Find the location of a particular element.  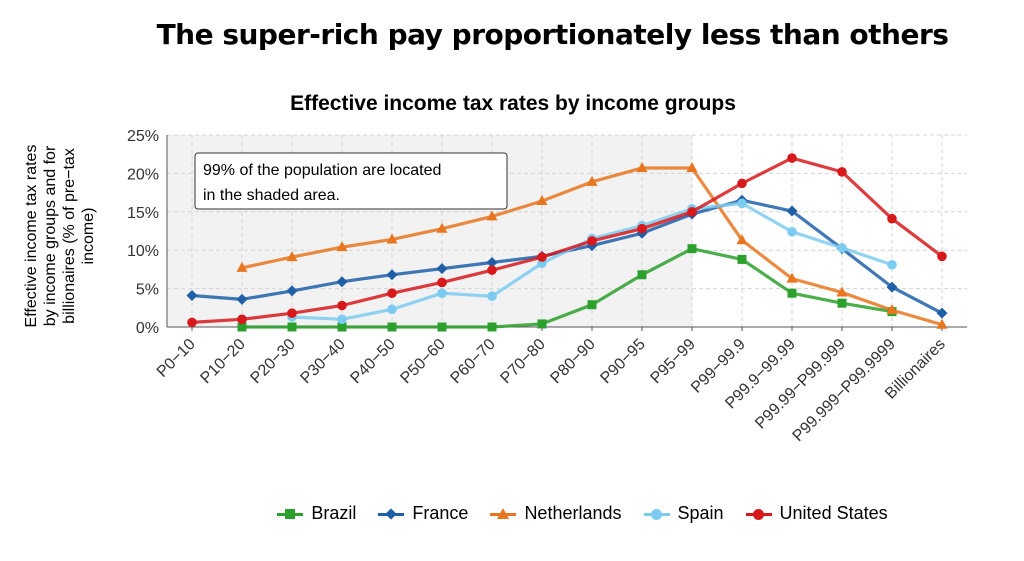

annotation-box is located at coordinates (351, 181).